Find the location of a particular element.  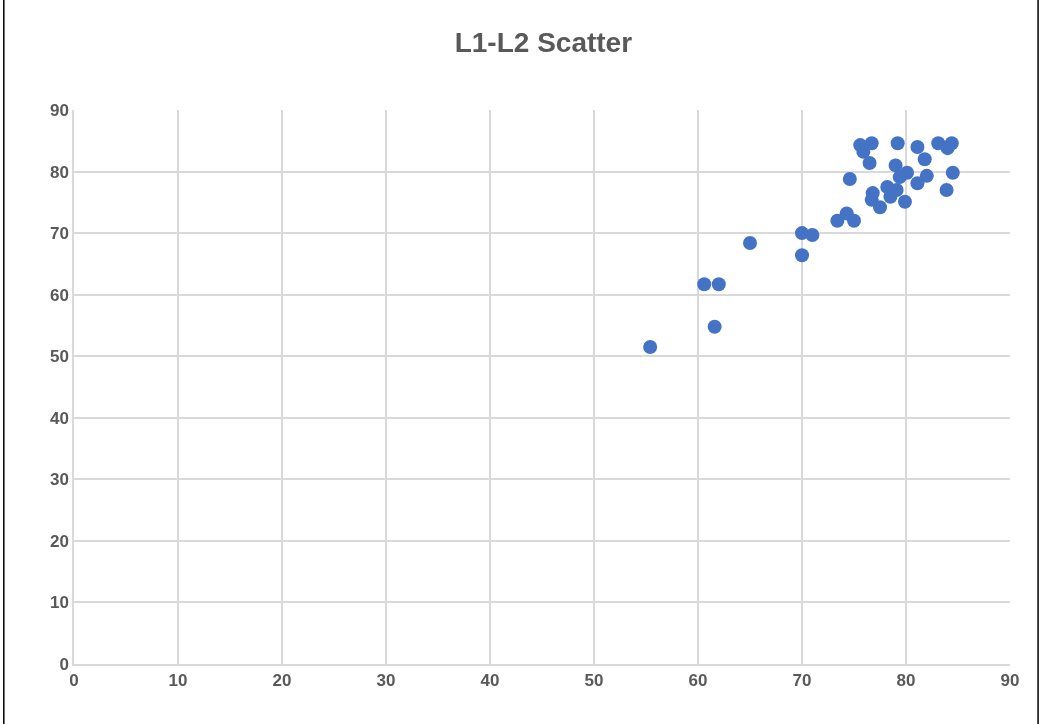

y-tick-label: 50 is located at coordinates (59, 357).